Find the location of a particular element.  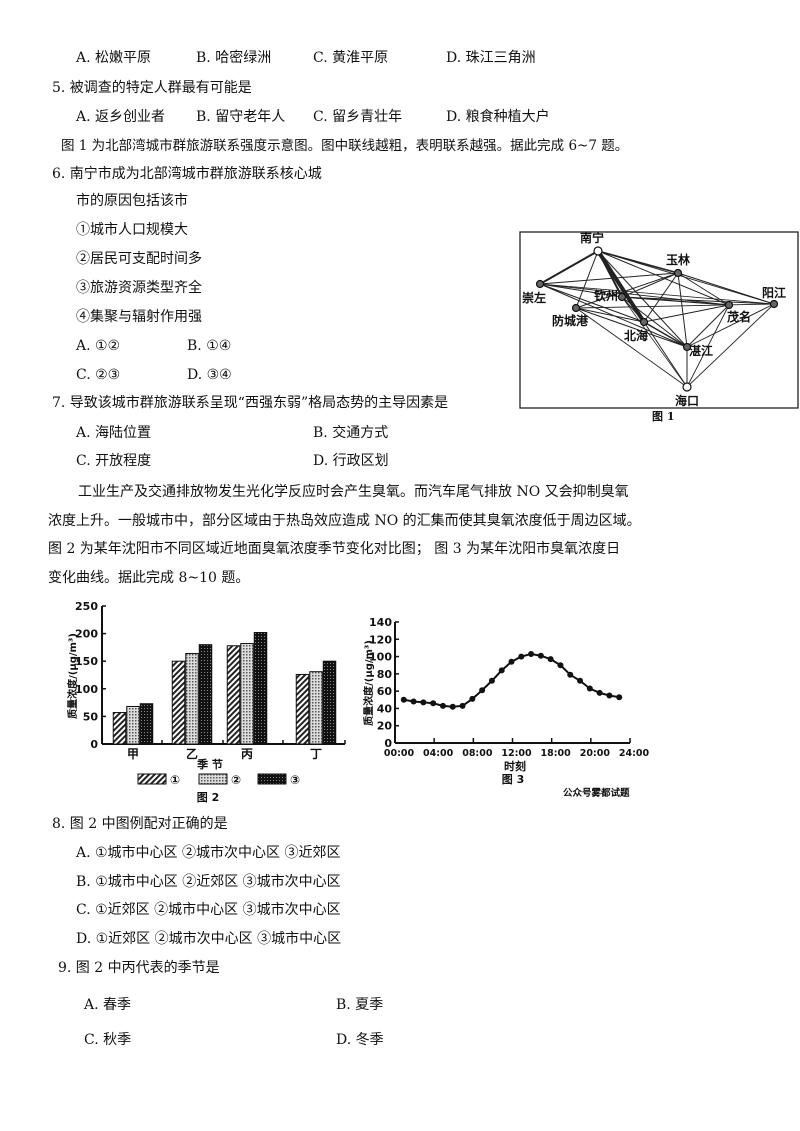

x-axis-title: 季 节 is located at coordinates (209, 764).